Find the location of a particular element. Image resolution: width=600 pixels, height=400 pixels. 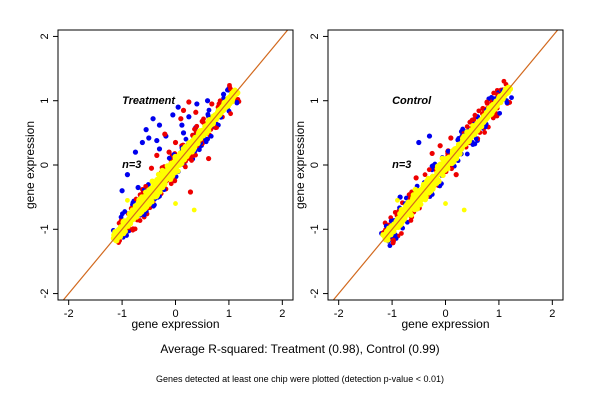

x-tick-label: -2 is located at coordinates (69, 314).